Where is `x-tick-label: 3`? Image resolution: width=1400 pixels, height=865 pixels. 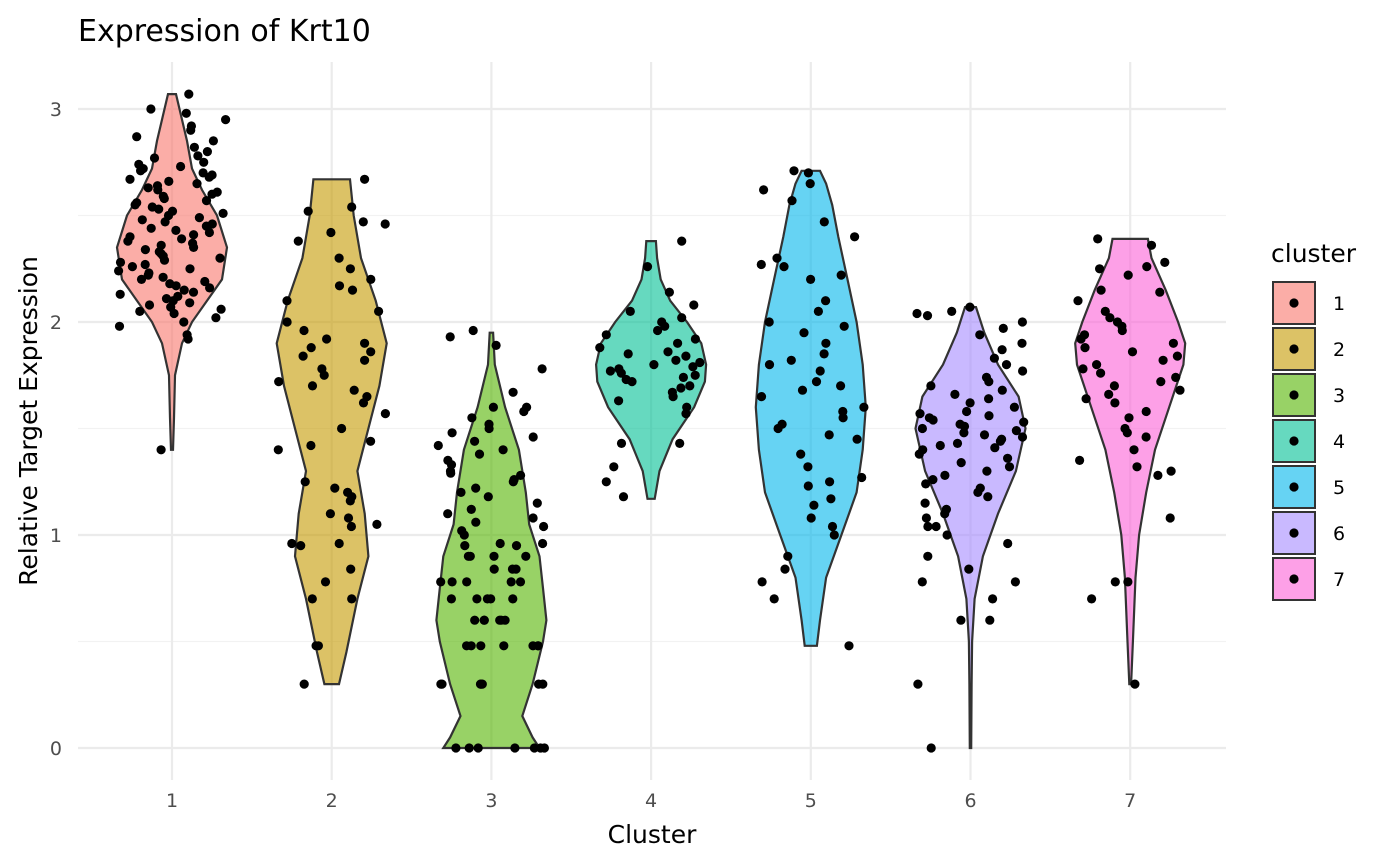
x-tick-label: 3 is located at coordinates (491, 801).